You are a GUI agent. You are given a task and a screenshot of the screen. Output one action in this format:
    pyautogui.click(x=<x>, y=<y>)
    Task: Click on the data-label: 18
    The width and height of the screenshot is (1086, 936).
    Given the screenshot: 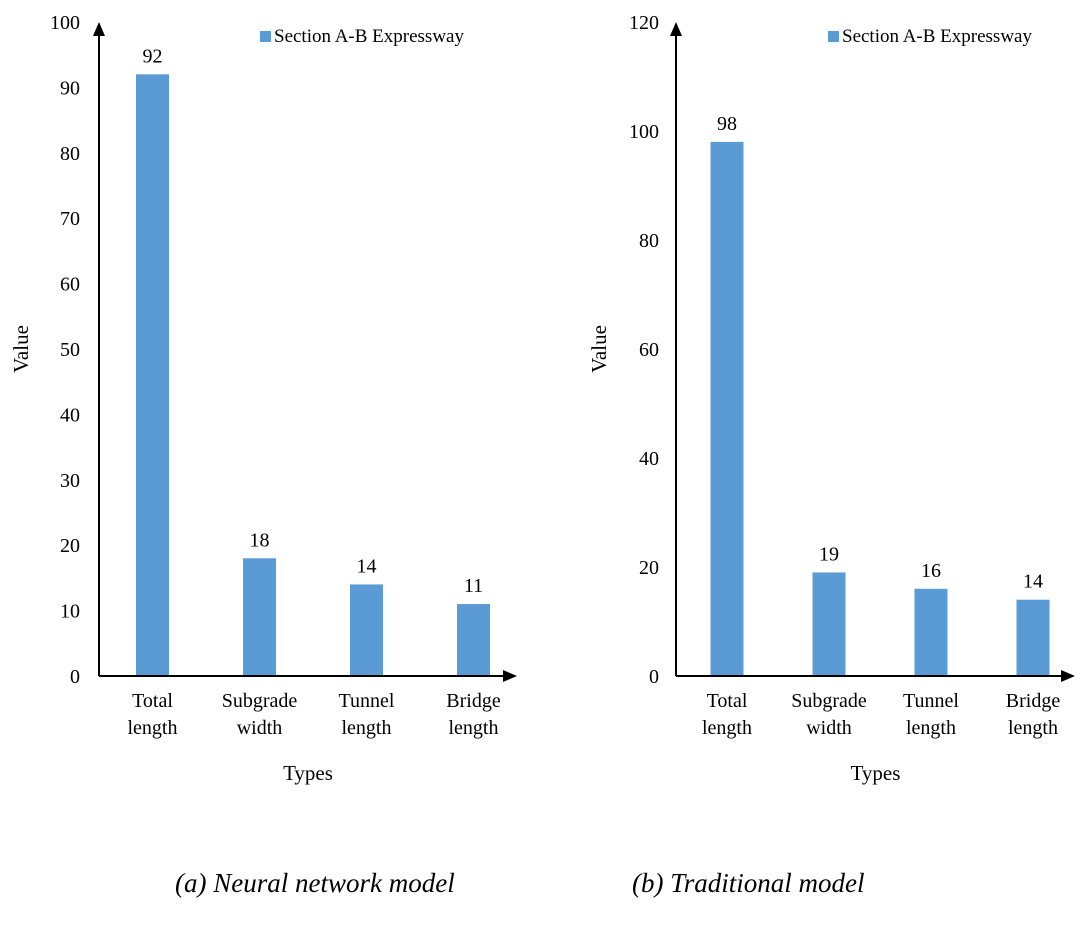 What is the action you would take?
    pyautogui.click(x=260, y=540)
    